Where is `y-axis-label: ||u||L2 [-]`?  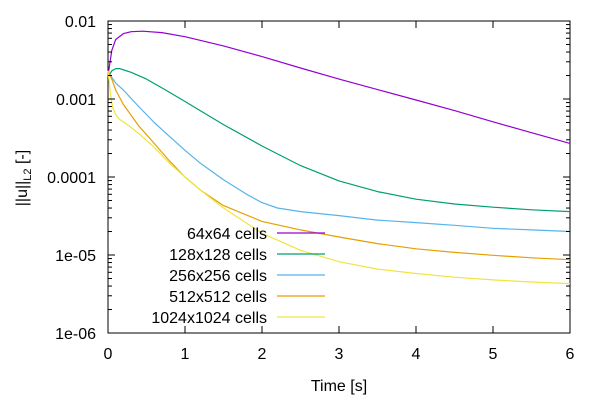 y-axis-label: ||u||L2 [-] is located at coordinates (24, 178).